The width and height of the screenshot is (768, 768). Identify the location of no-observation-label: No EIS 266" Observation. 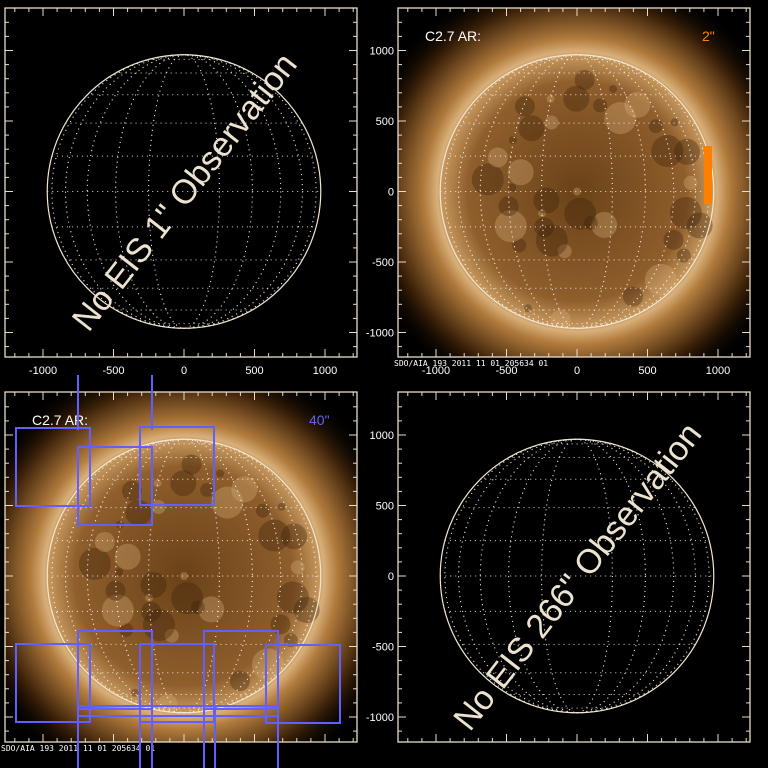
(577, 577).